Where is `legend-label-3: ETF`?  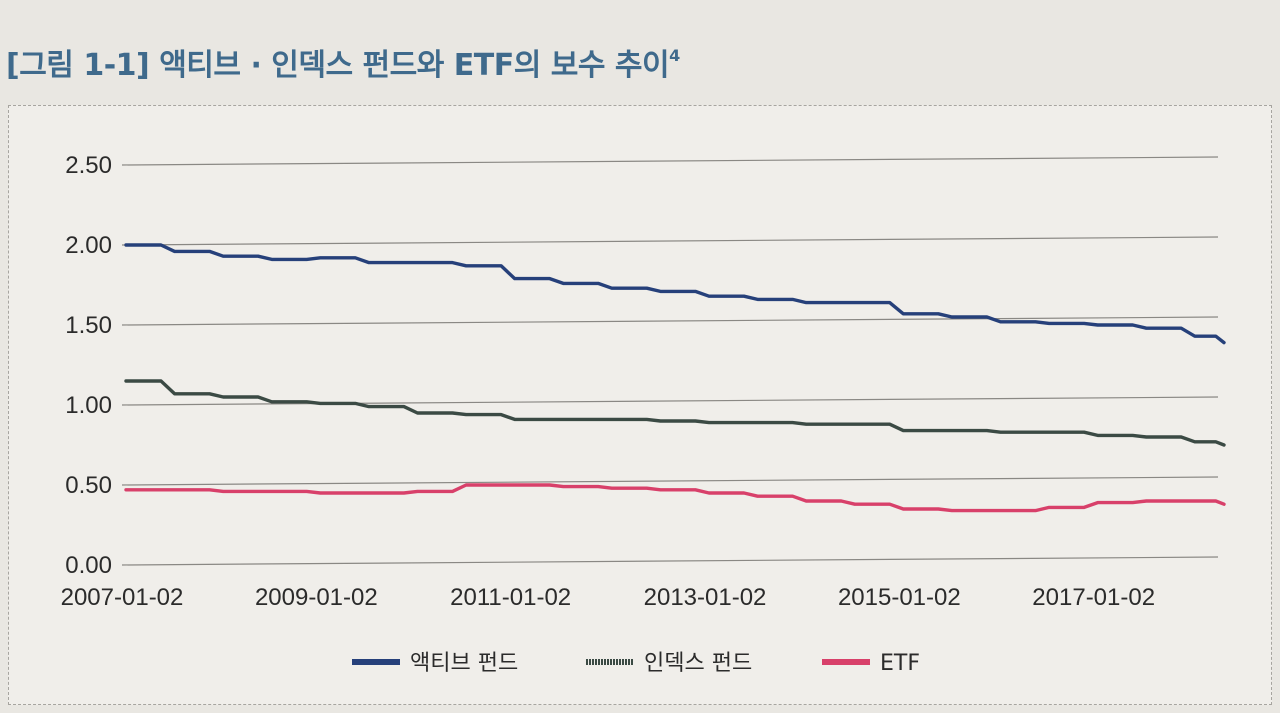
legend-label-3: ETF is located at coordinates (900, 663).